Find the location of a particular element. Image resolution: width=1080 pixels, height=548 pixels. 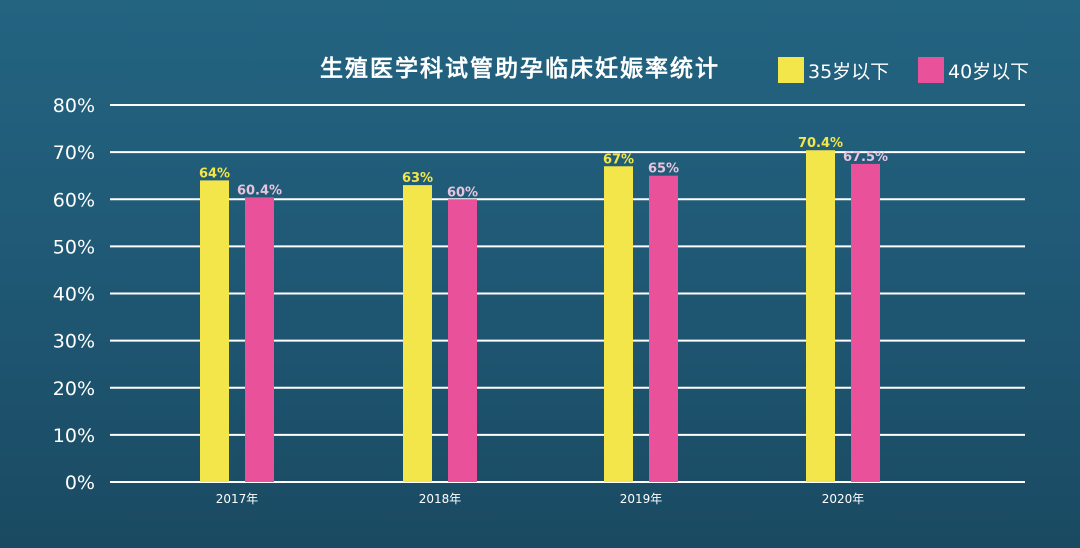

data-label: 70.4% is located at coordinates (820, 143).